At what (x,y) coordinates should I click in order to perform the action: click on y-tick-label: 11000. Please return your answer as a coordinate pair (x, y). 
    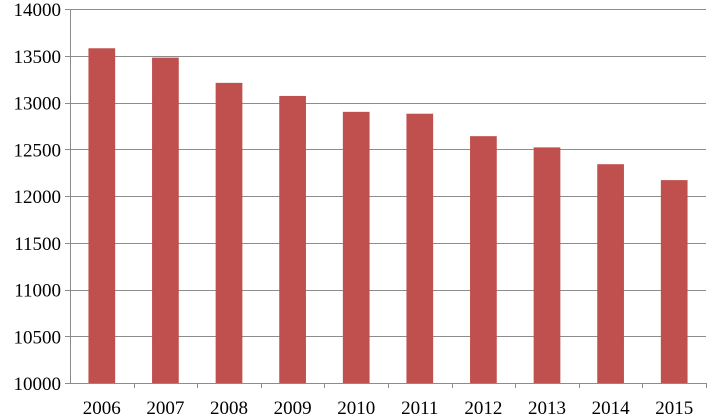
    Looking at the image, I should click on (37, 291).